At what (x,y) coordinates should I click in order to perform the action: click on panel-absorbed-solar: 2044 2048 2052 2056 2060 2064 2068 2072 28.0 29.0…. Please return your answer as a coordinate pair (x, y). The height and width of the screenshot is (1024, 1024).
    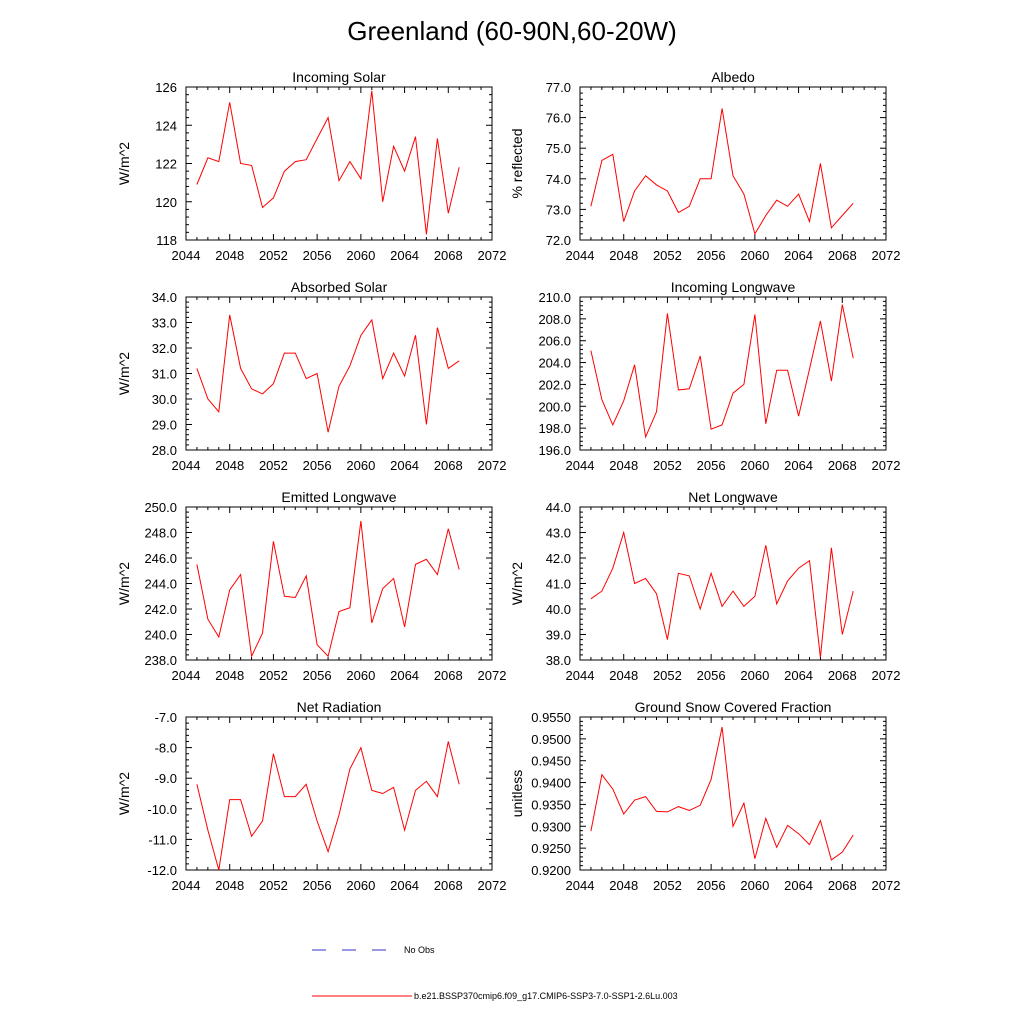
    Looking at the image, I should click on (311, 376).